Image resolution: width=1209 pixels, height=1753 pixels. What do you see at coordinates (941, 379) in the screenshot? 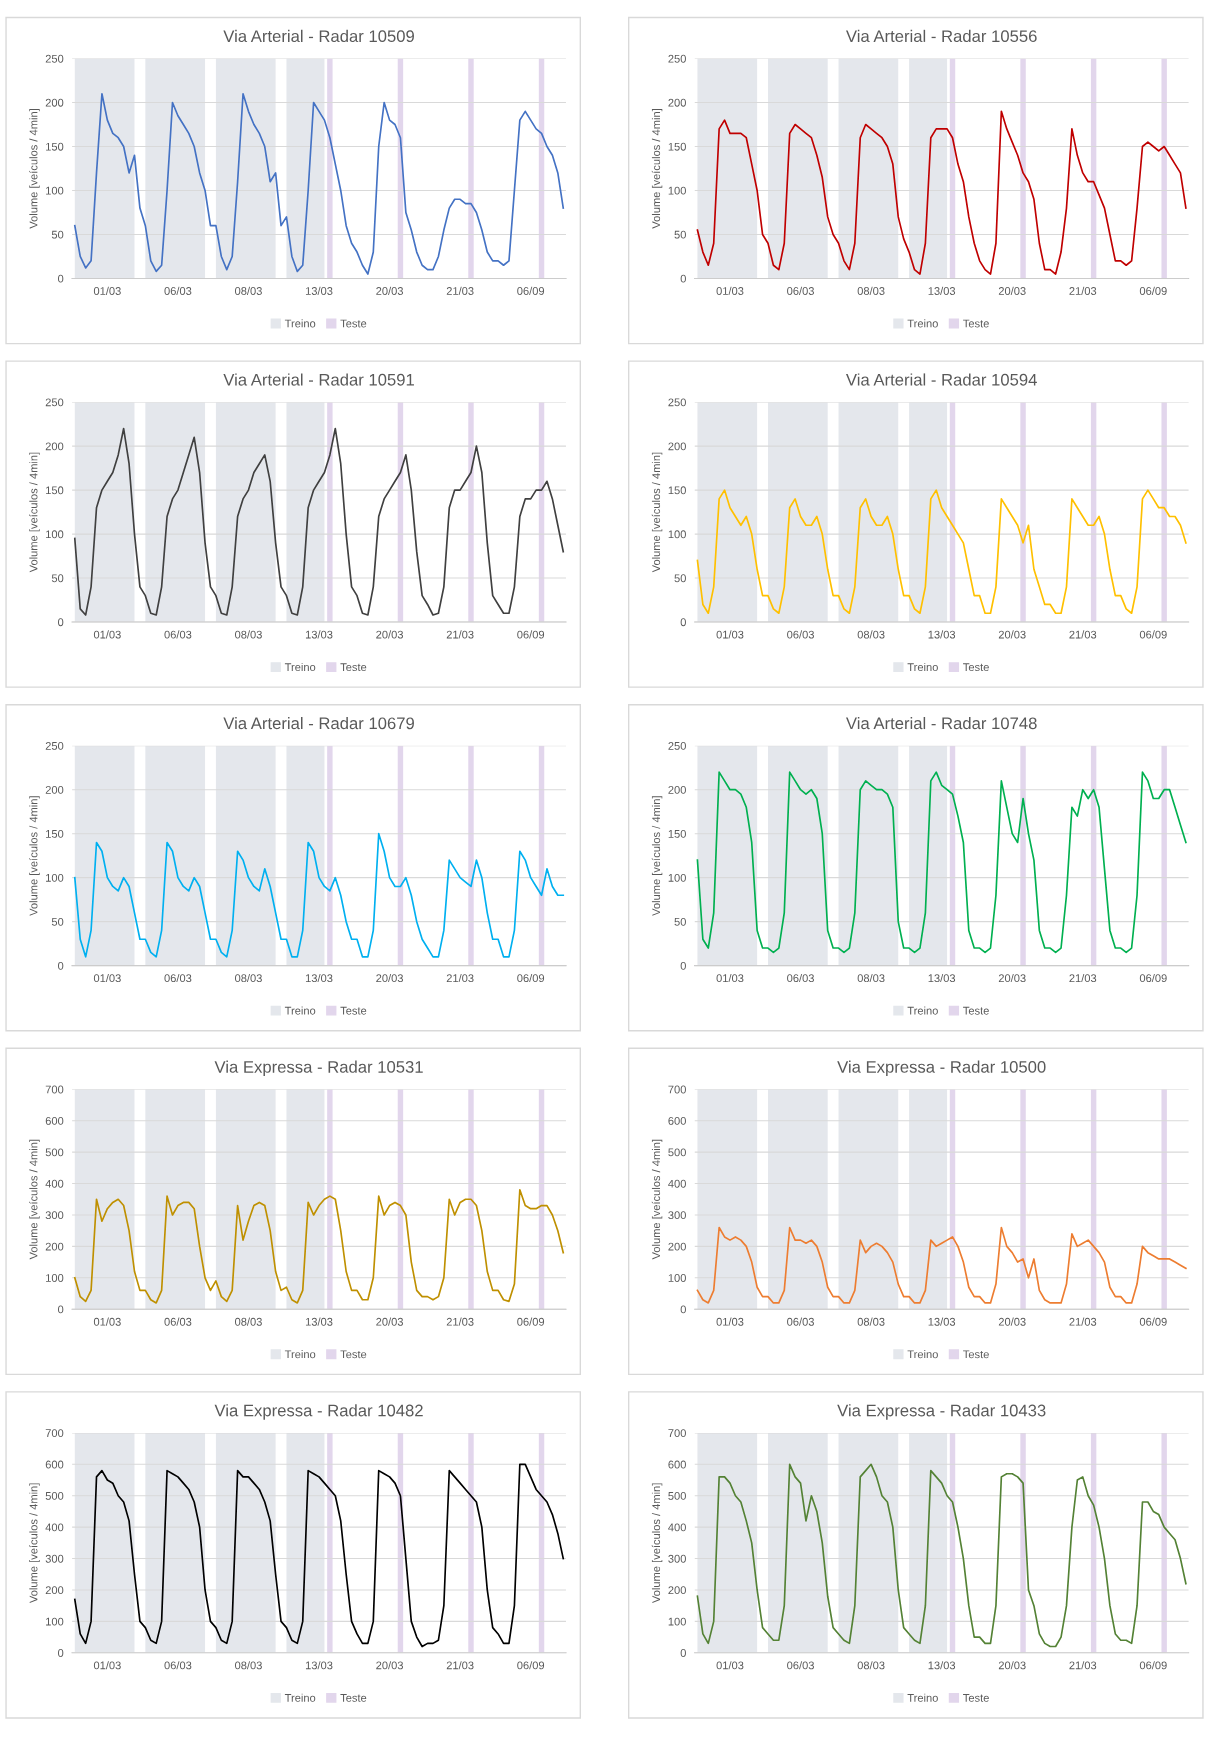
I see `chart-title: Via Arterial - Radar 10594` at bounding box center [941, 379].